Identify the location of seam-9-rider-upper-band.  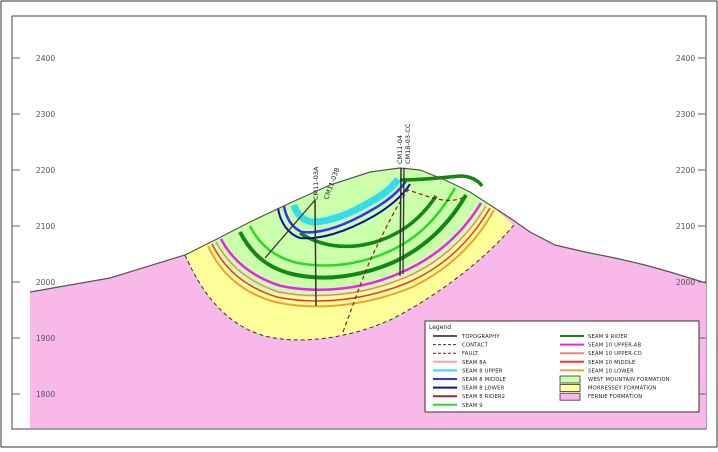
(368, 222).